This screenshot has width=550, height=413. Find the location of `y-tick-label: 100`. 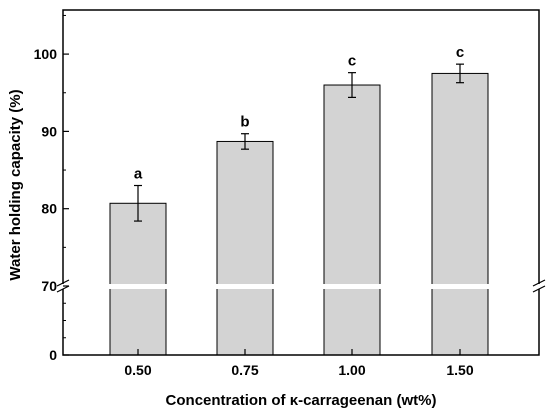

y-tick-label: 100 is located at coordinates (46, 54).